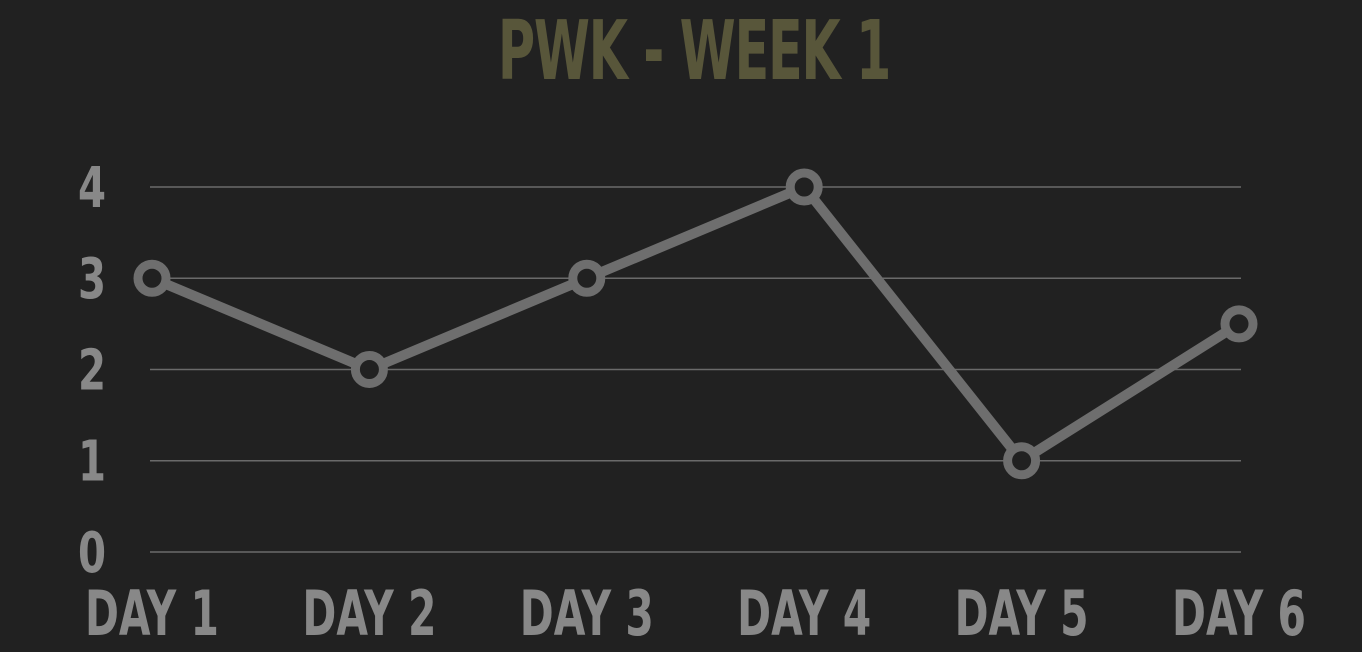 Image resolution: width=1362 pixels, height=652 pixels. What do you see at coordinates (92, 187) in the screenshot?
I see `y-tick-label: 4` at bounding box center [92, 187].